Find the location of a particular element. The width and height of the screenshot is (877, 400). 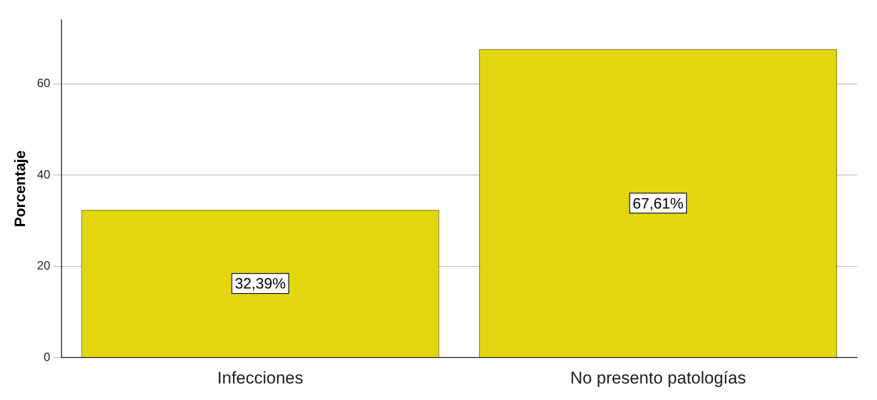

y-tick-label: 40 is located at coordinates (43, 174).